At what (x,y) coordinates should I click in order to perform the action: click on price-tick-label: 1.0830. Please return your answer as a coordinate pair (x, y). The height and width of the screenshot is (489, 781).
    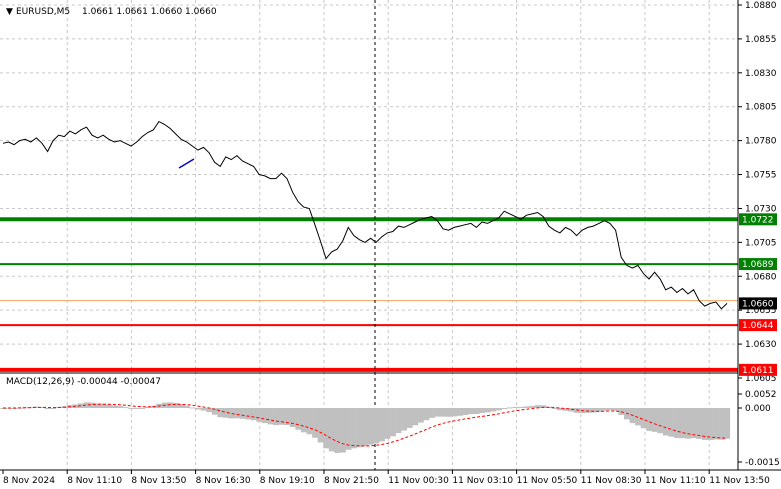
    Looking at the image, I should click on (761, 74).